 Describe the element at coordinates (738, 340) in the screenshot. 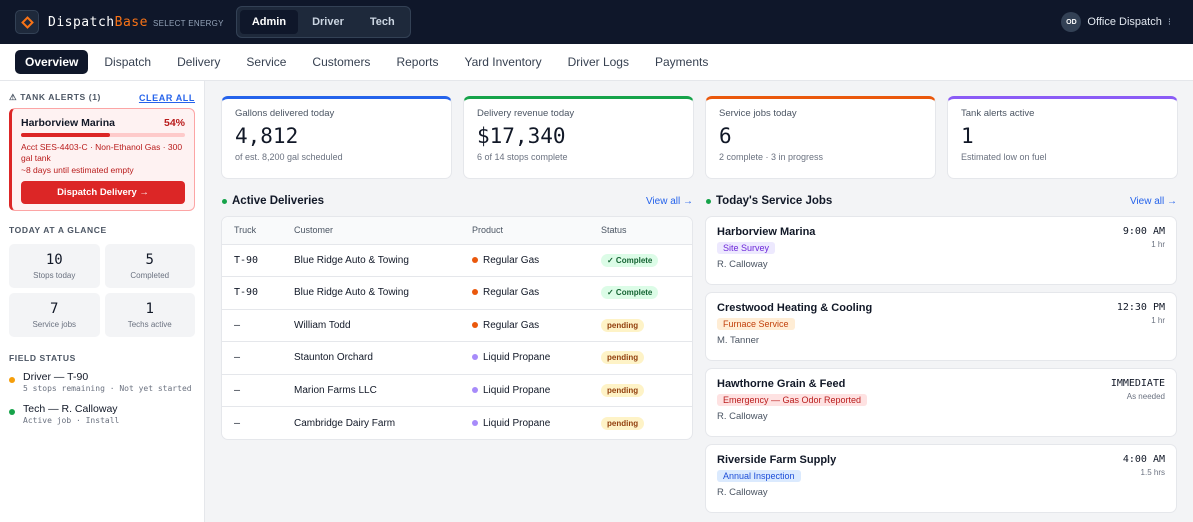

I see `job-tech: M. Tanner` at that location.